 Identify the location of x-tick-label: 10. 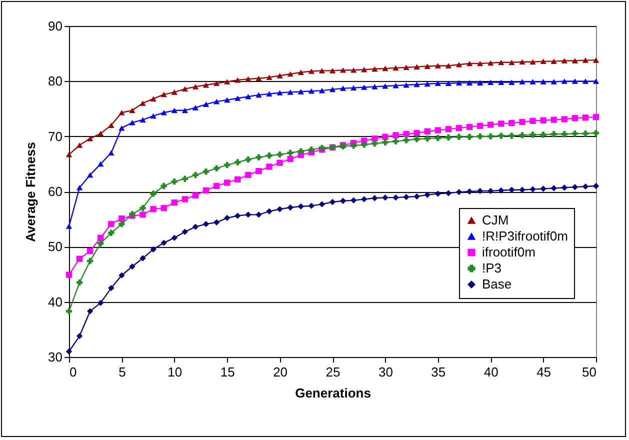
(175, 372).